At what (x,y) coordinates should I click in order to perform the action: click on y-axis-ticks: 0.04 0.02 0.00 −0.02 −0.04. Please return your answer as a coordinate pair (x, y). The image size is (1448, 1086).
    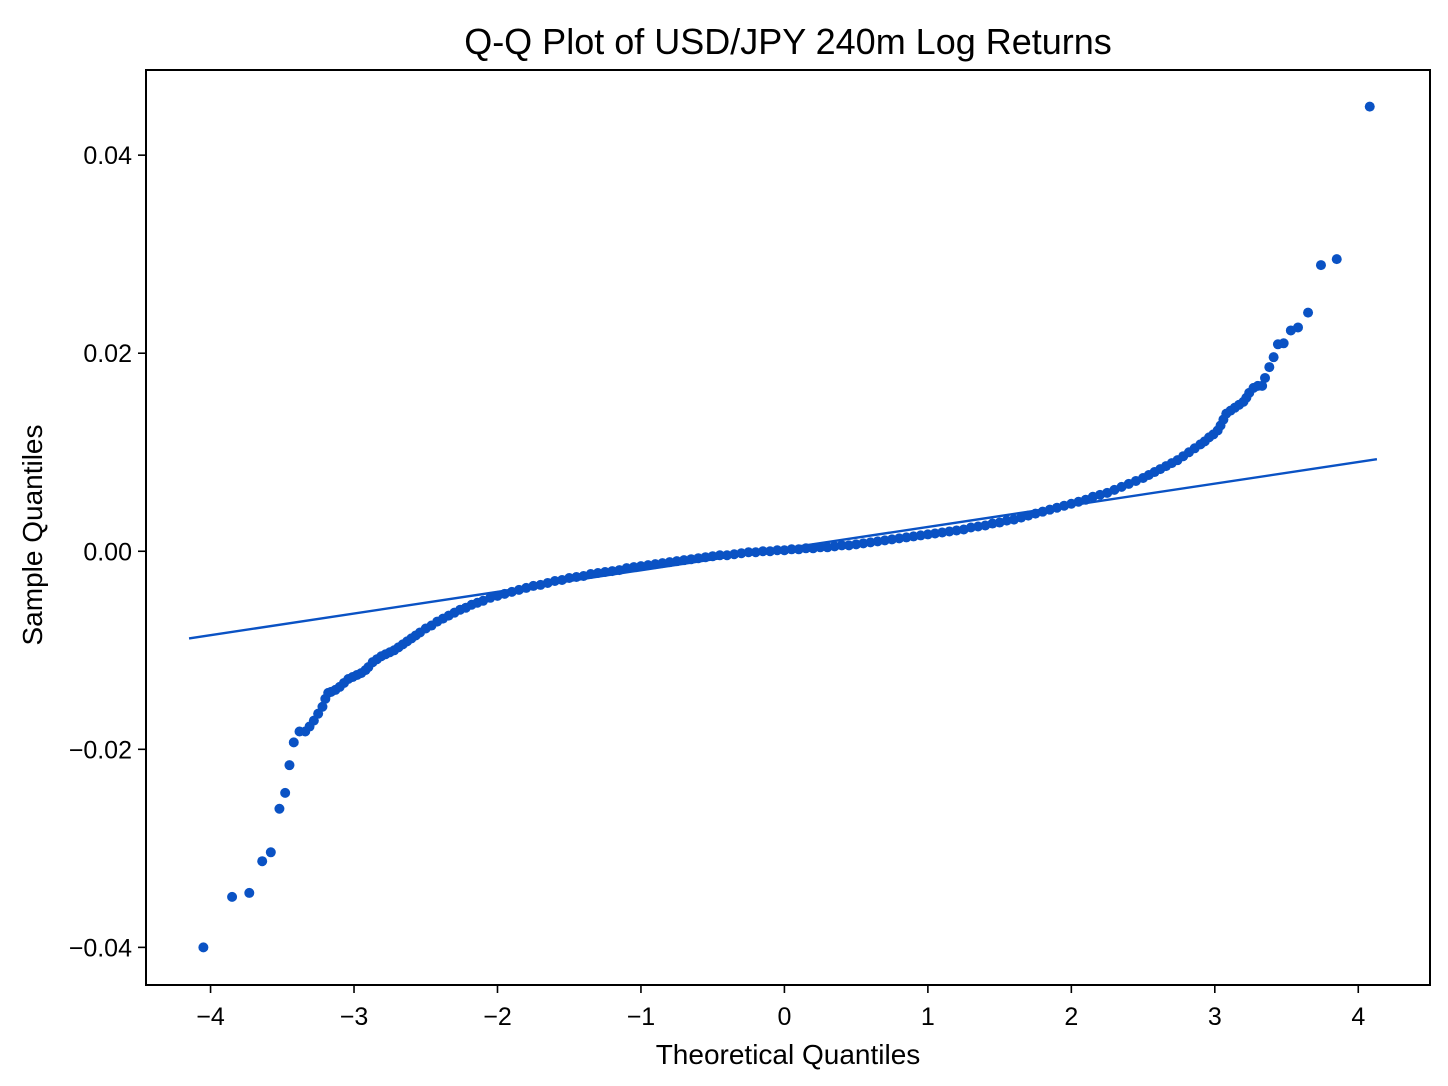
    Looking at the image, I should click on (107, 552).